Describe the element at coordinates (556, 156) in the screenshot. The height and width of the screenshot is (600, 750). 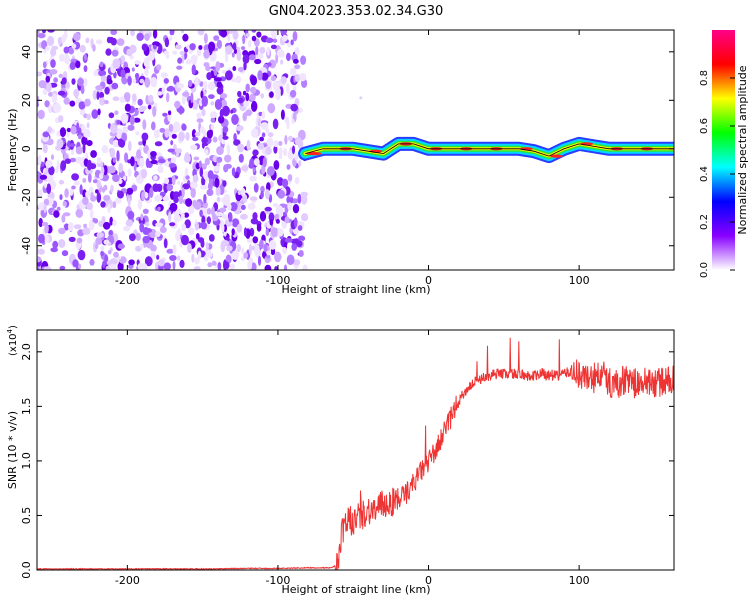
I see `signal-peak` at that location.